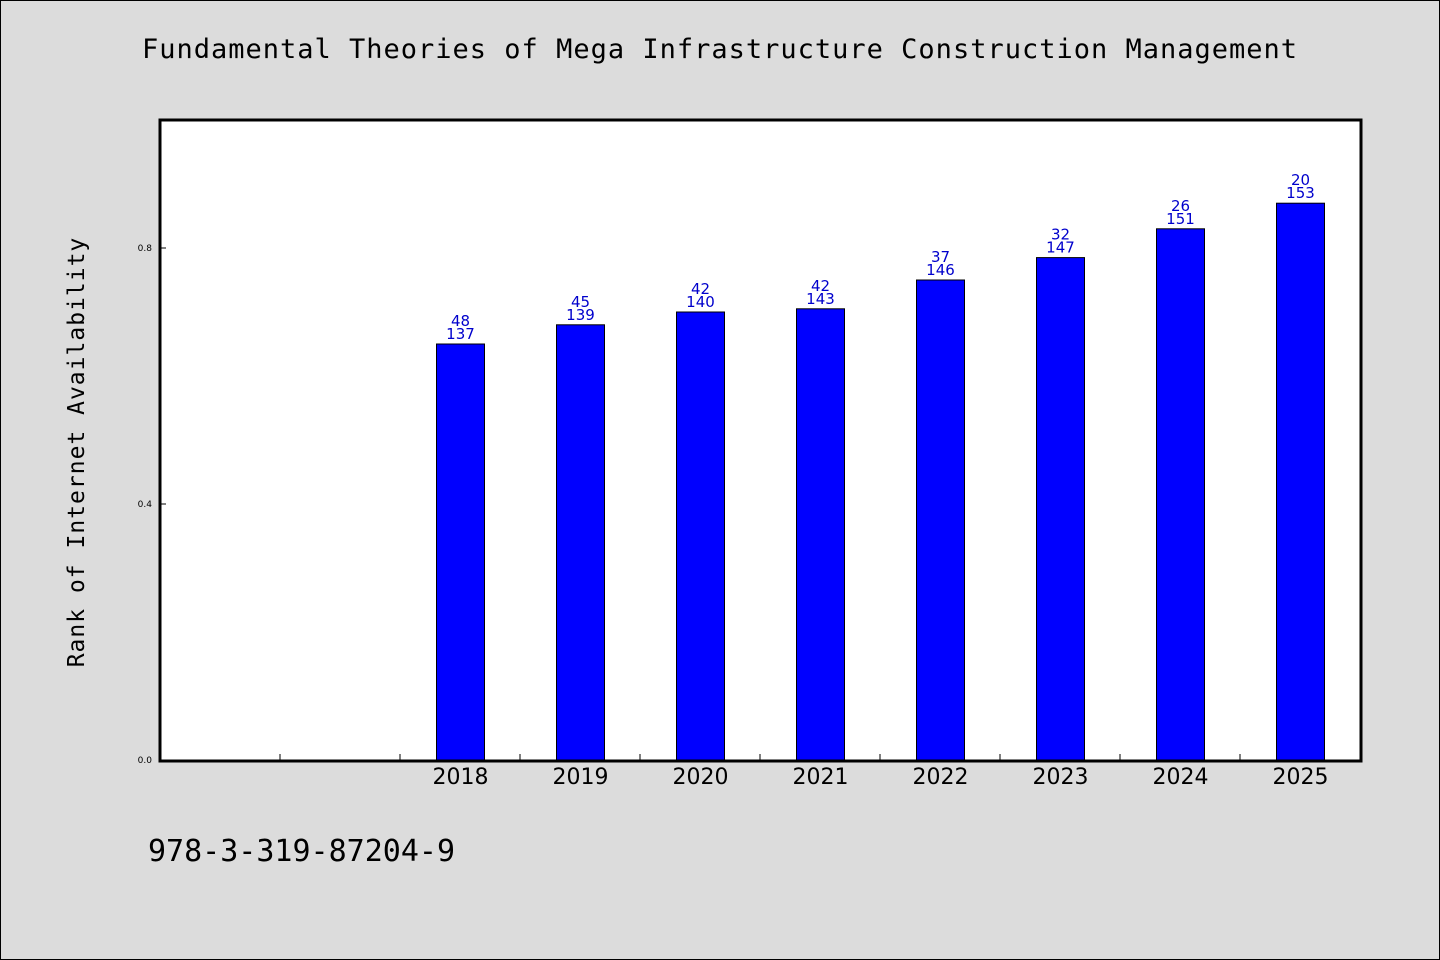 Image resolution: width=1440 pixels, height=960 pixels. Describe the element at coordinates (460, 334) in the screenshot. I see `data-label-lower: 137` at that location.